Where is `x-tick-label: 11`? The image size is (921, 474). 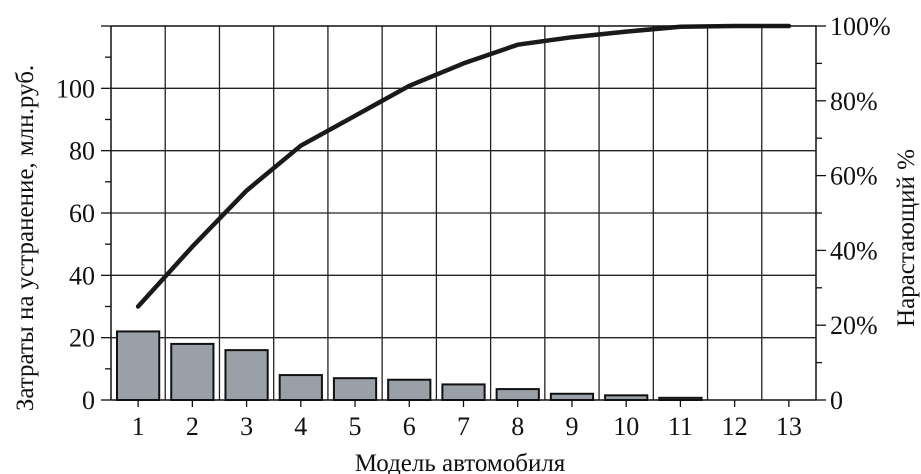 x-tick-label: 11 is located at coordinates (680, 426).